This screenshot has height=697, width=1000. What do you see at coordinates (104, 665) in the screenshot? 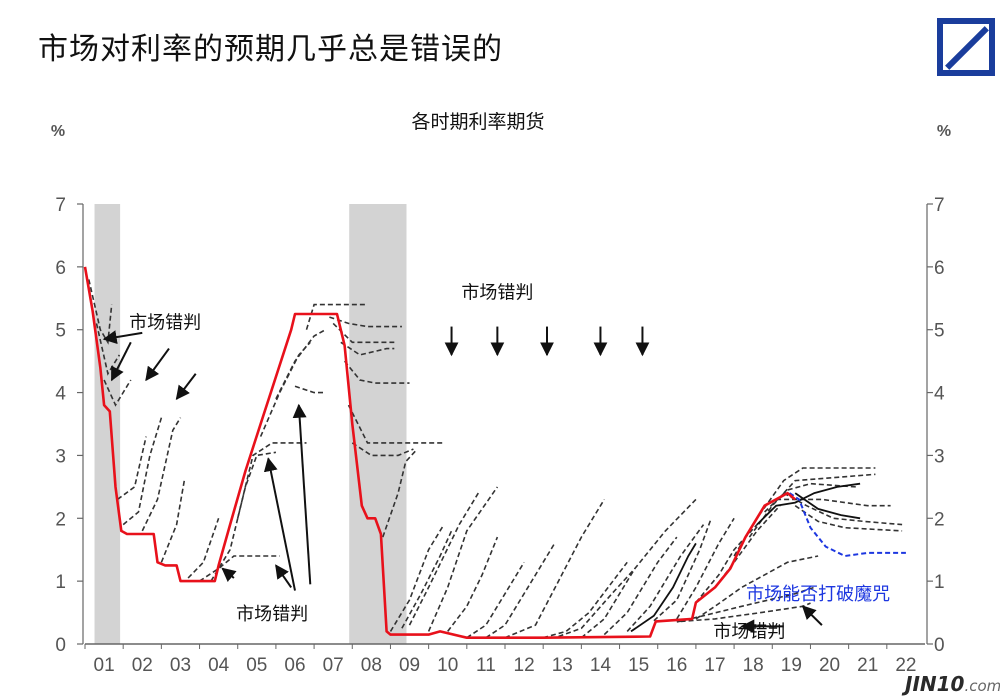
I see `x-tick-label: 01` at bounding box center [104, 665].